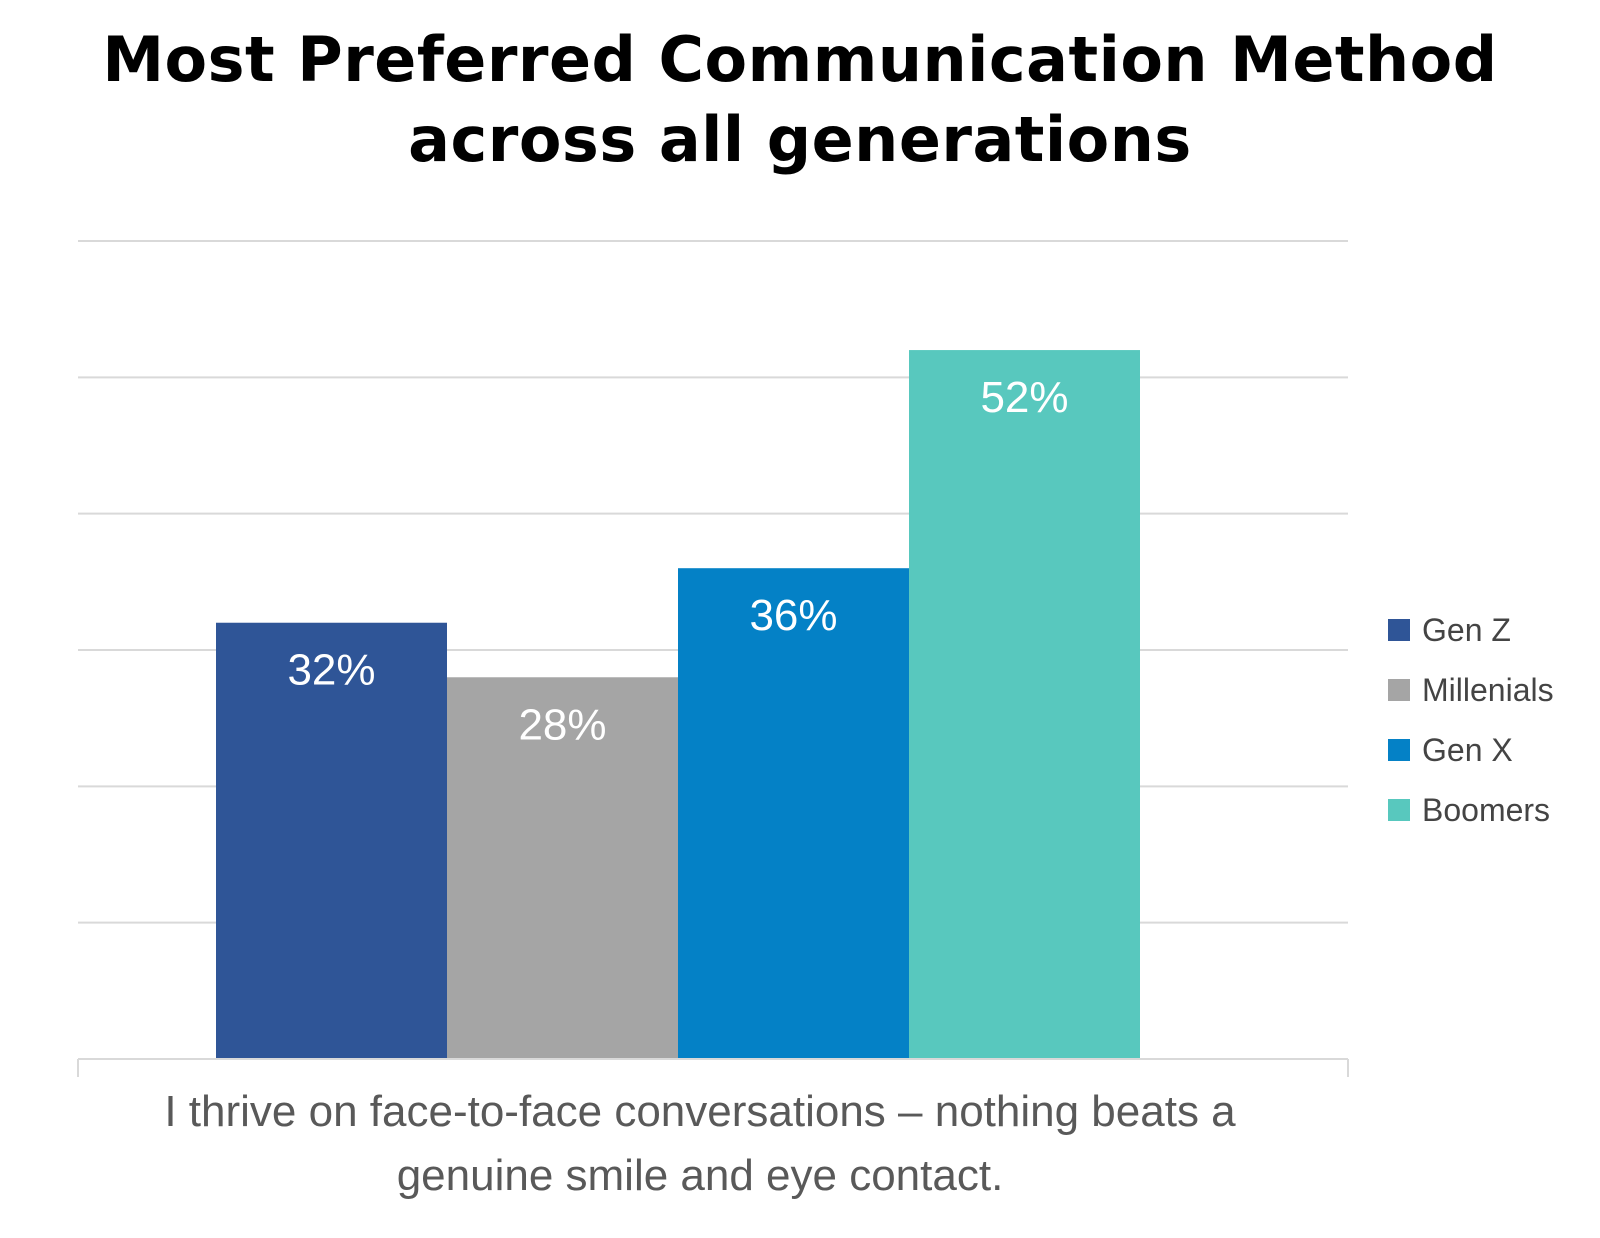  Describe the element at coordinates (1466, 630) in the screenshot. I see `legend-label-gen-z: Gen Z` at that location.